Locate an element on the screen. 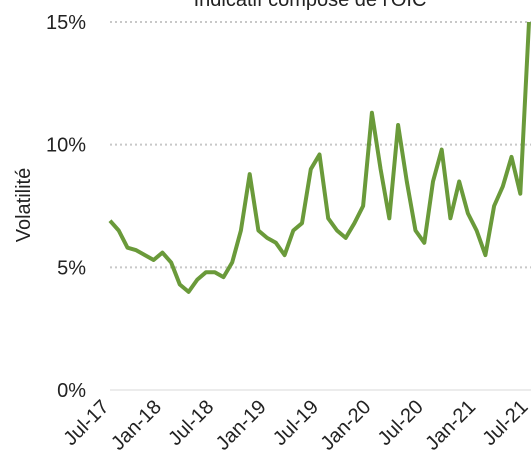 The height and width of the screenshot is (472, 531). x-tick-label: Jan-19 is located at coordinates (241, 425).